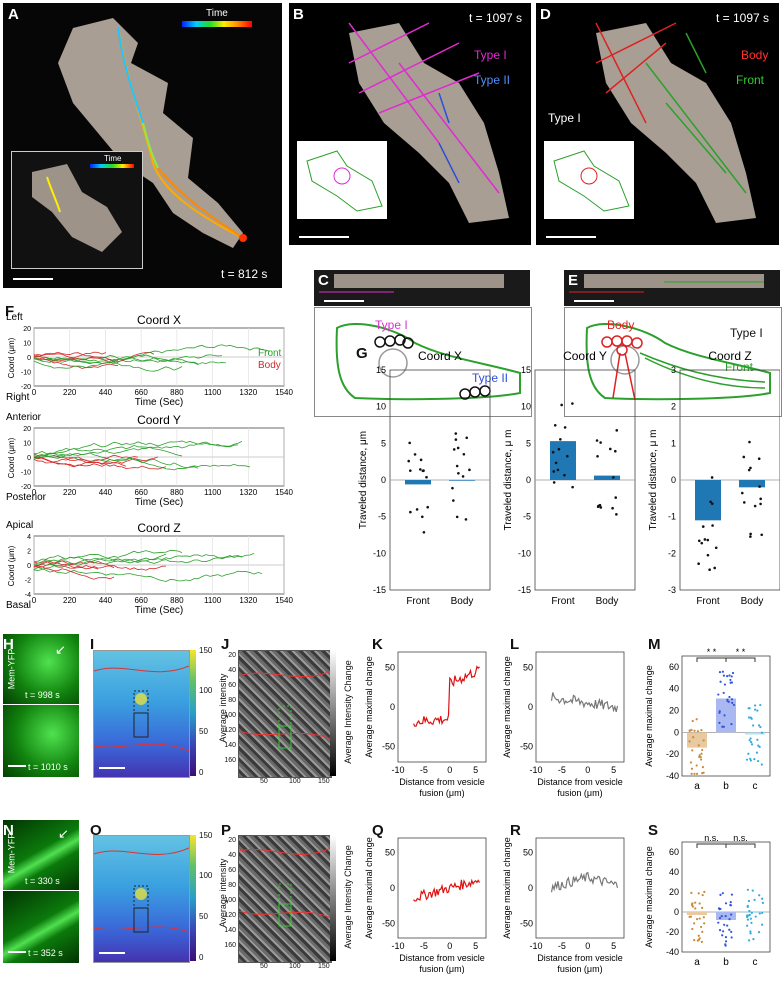  I want to click on colorbar-p, so click(333, 898).